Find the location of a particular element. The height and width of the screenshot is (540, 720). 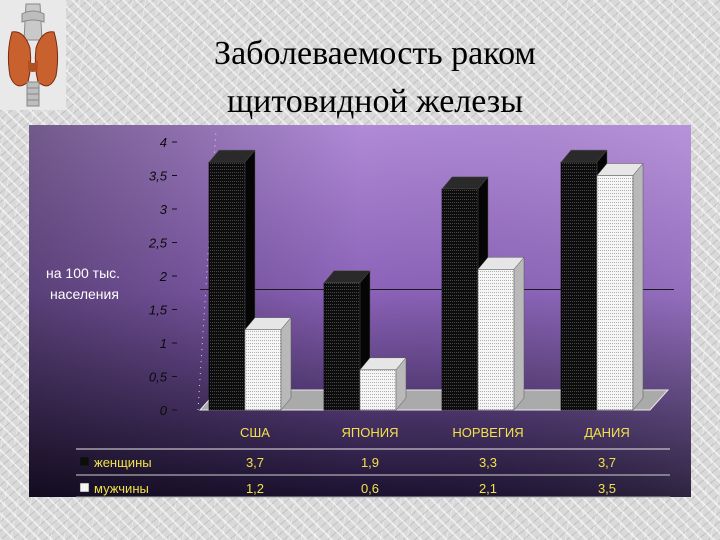

y-tick-label: 2,5 is located at coordinates (158, 243).